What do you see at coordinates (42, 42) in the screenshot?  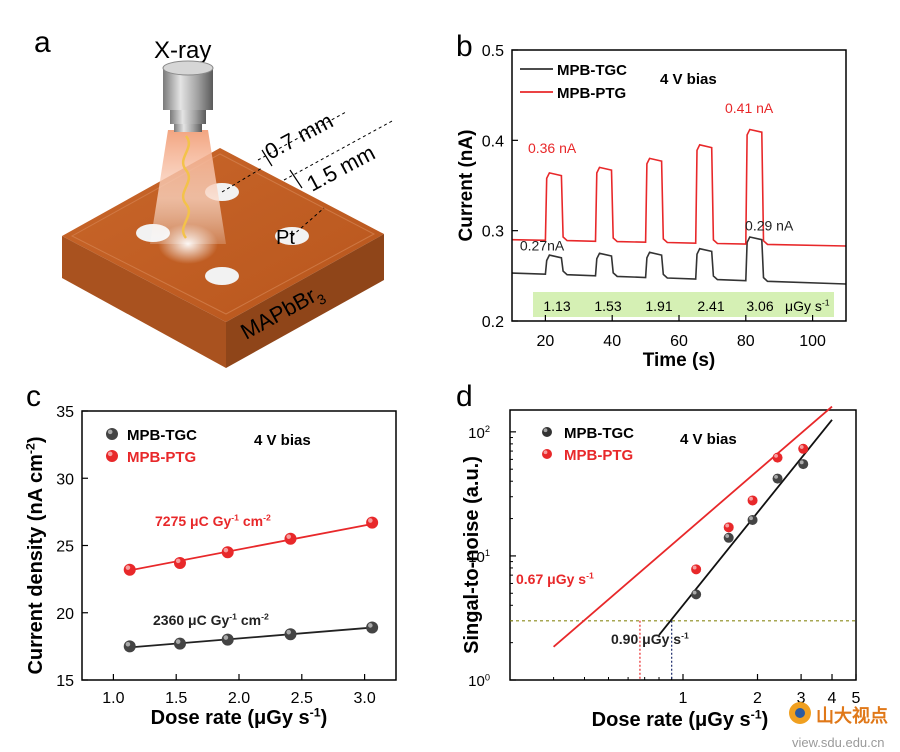 I see `panel-letter-a: a` at bounding box center [42, 42].